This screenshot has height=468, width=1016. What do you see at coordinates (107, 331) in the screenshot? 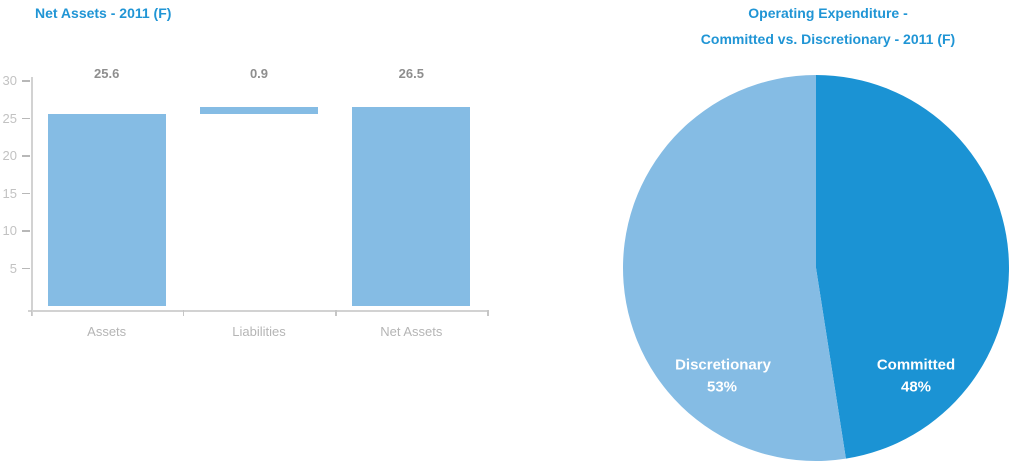
I see `x-axis-category-label-assets: Assets` at bounding box center [107, 331].